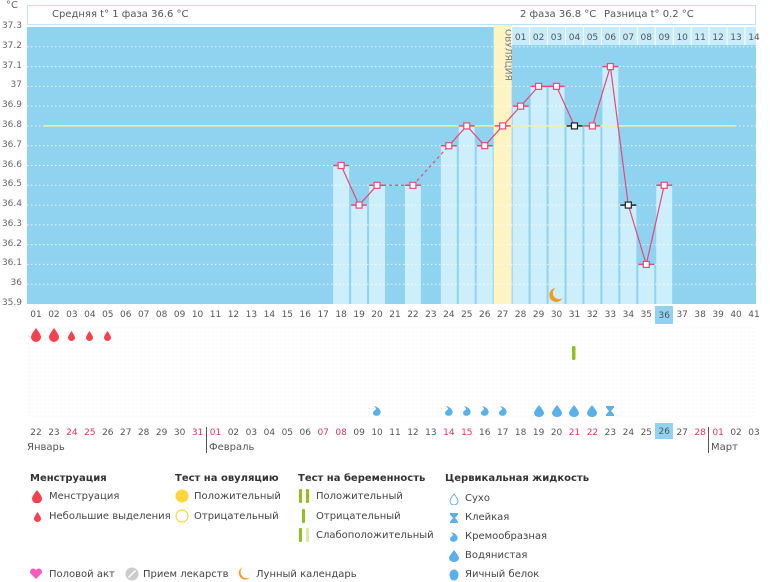 Image resolution: width=770 pixels, height=582 pixels. I want to click on cycle-day-label: 04, so click(90, 315).